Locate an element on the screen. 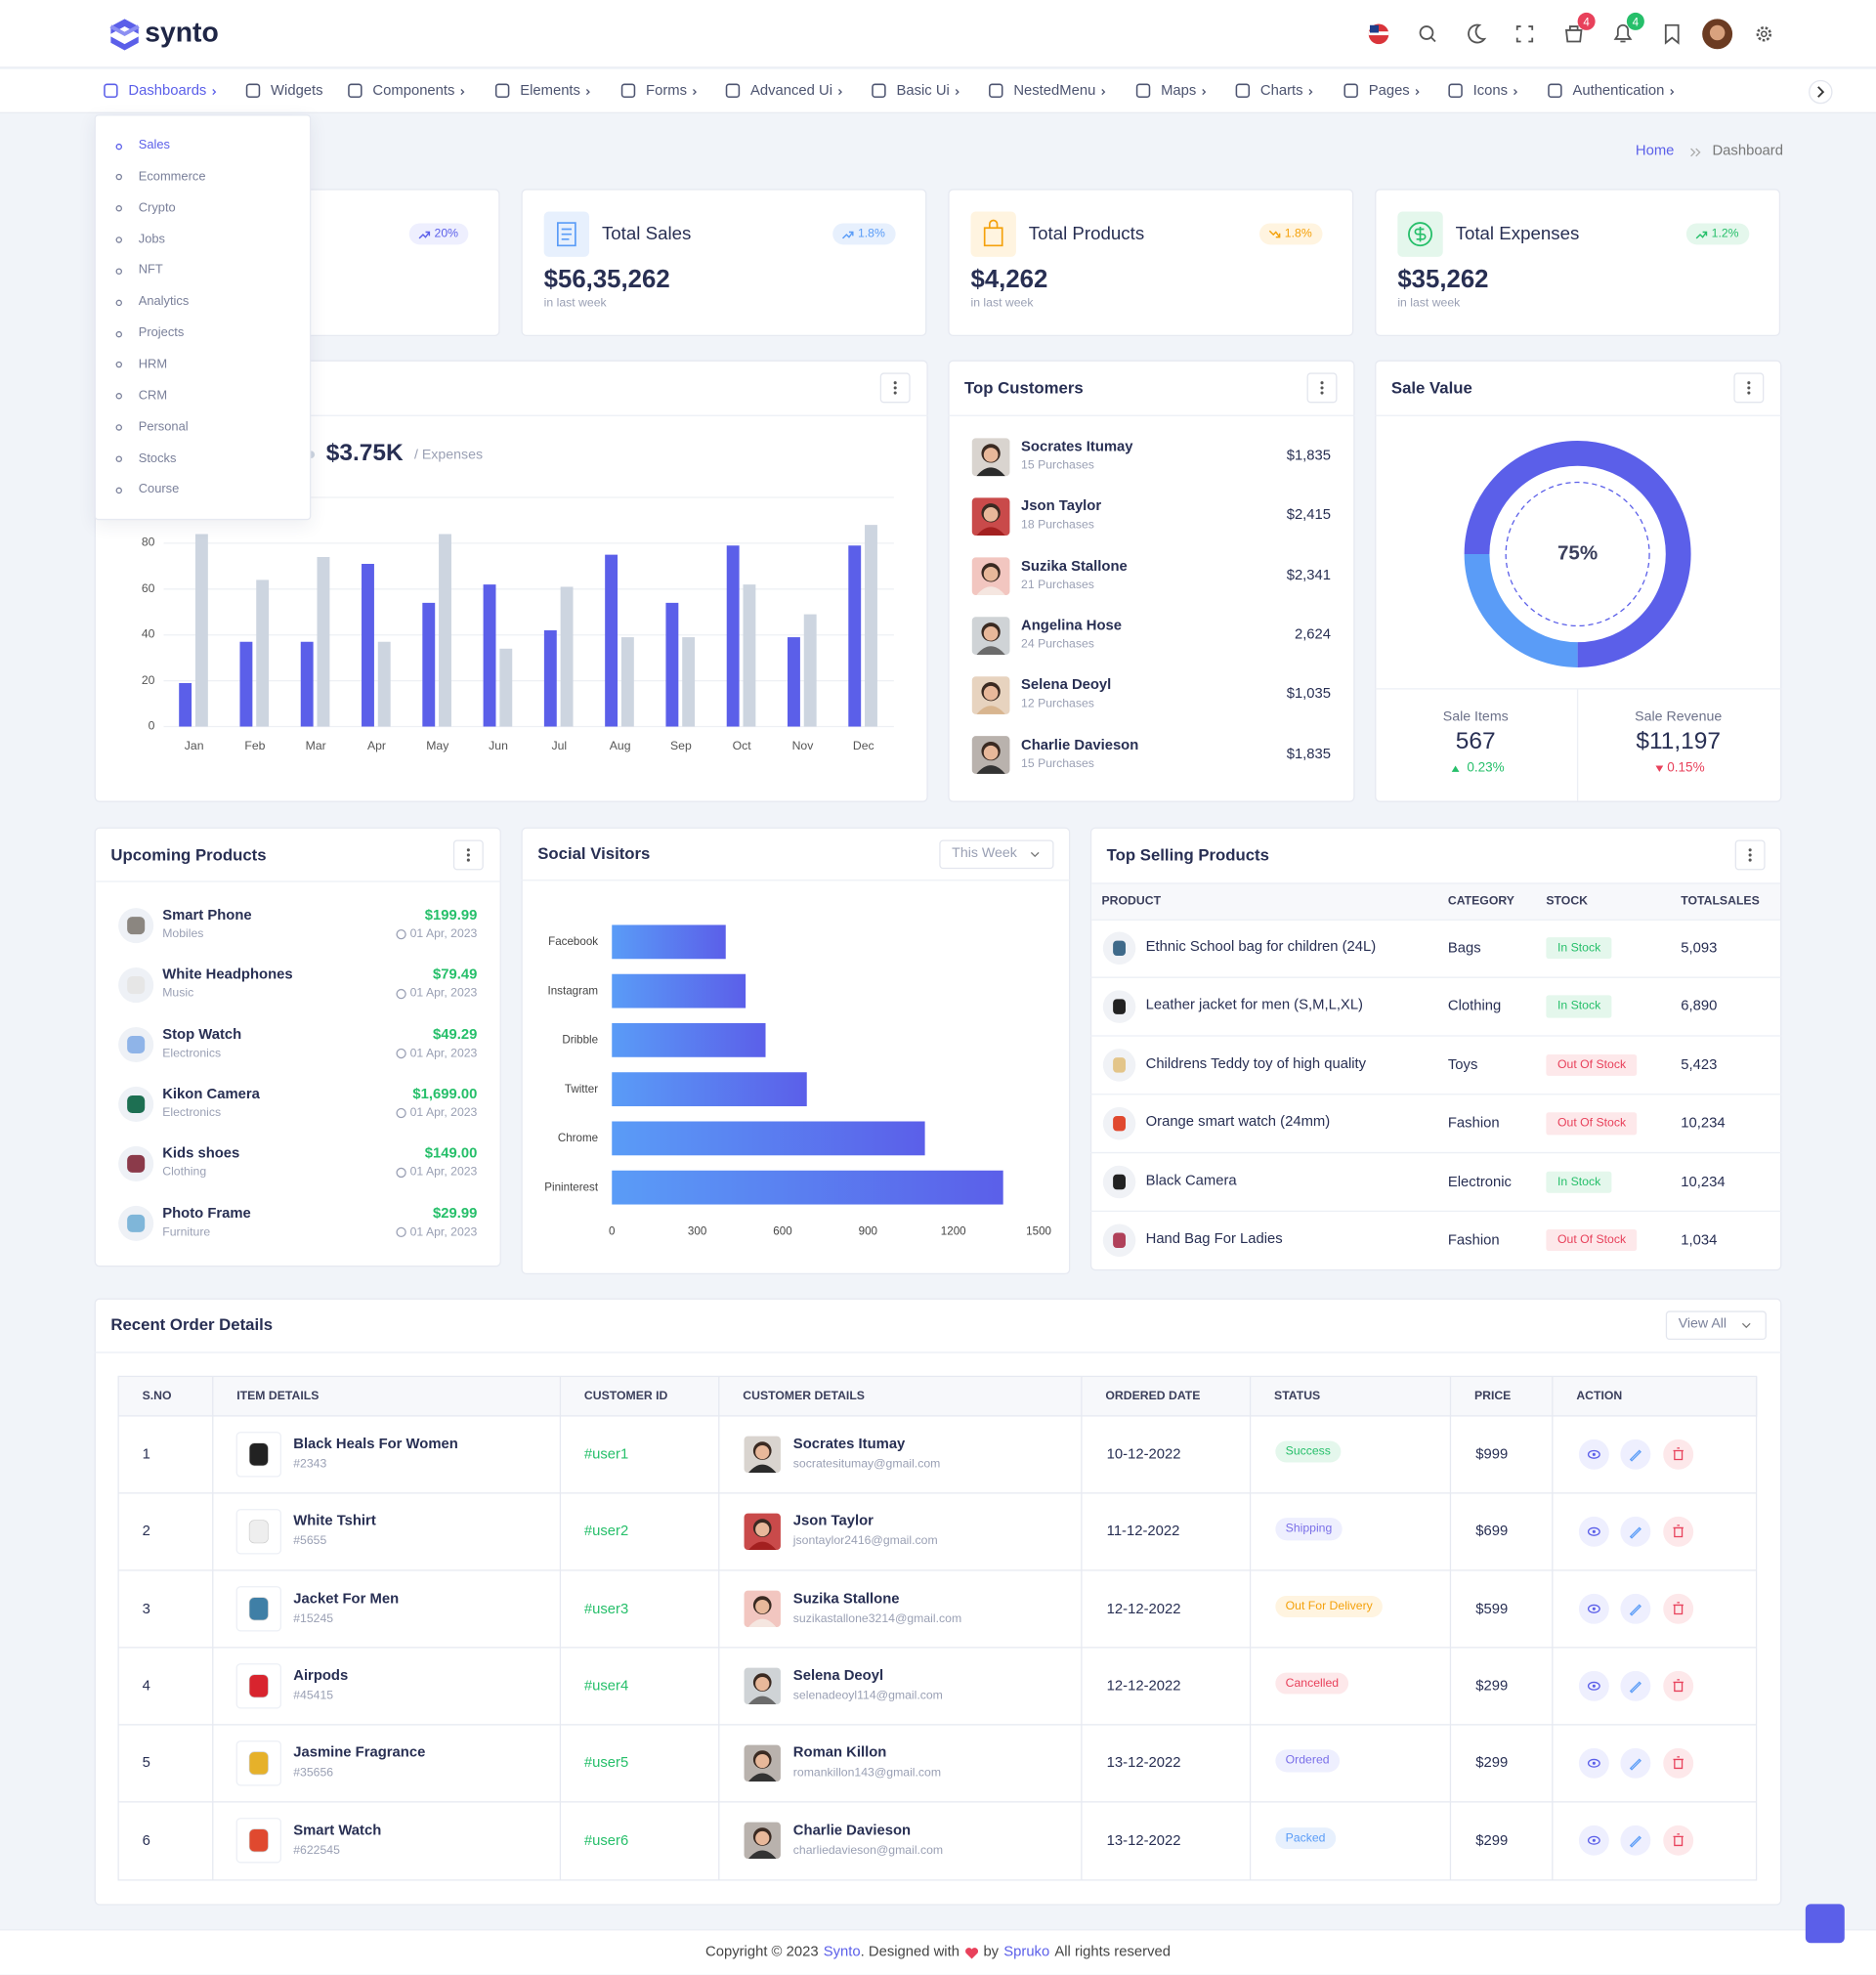 This screenshot has width=1876, height=1975. x-tick-label: Jun is located at coordinates (498, 746).